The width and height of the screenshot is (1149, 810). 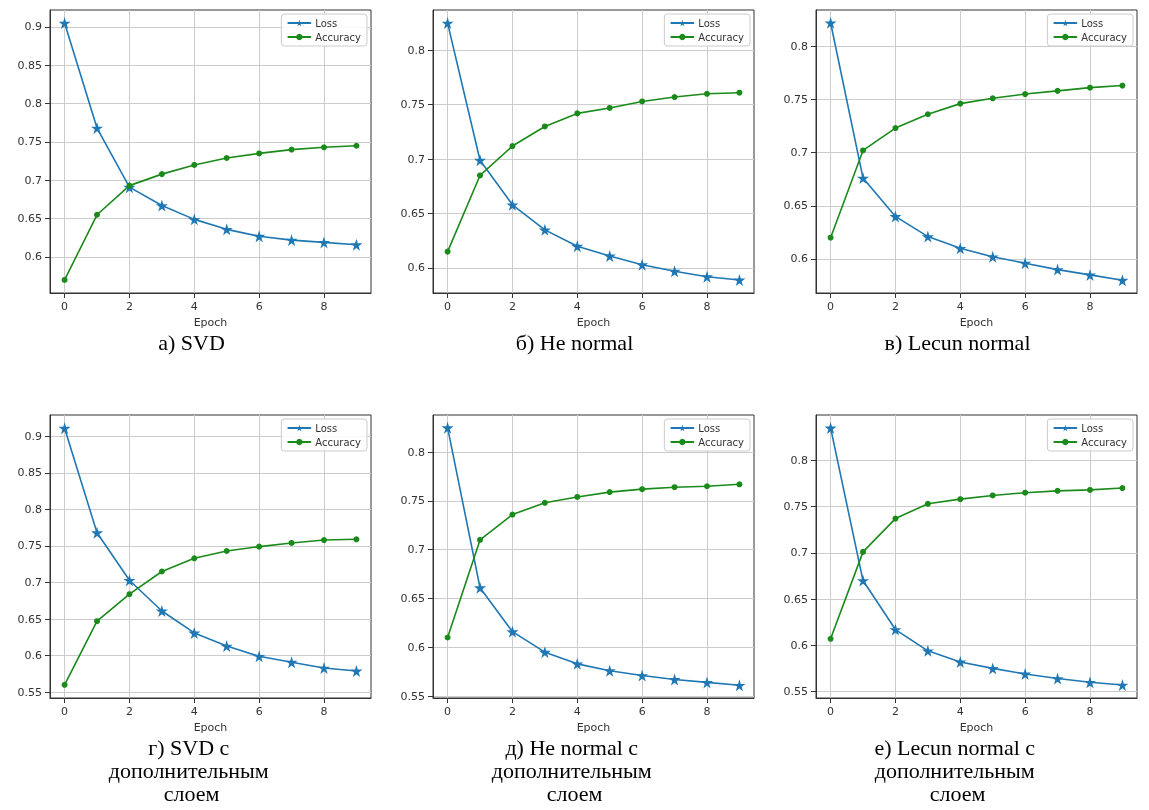 What do you see at coordinates (574, 770) in the screenshot?
I see `text: д) He normal с дополнительным слоем` at bounding box center [574, 770].